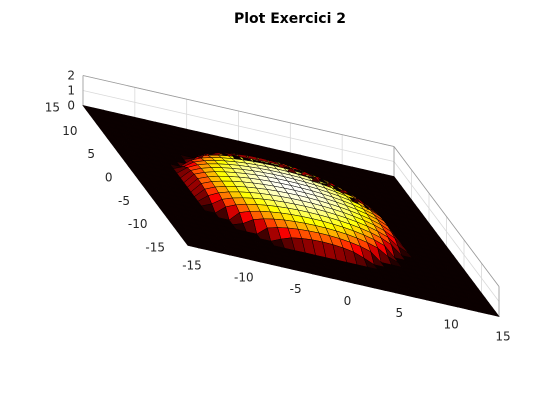 This screenshot has width=560, height=420. Describe the element at coordinates (155, 248) in the screenshot. I see `y-tick-label: -15` at that location.